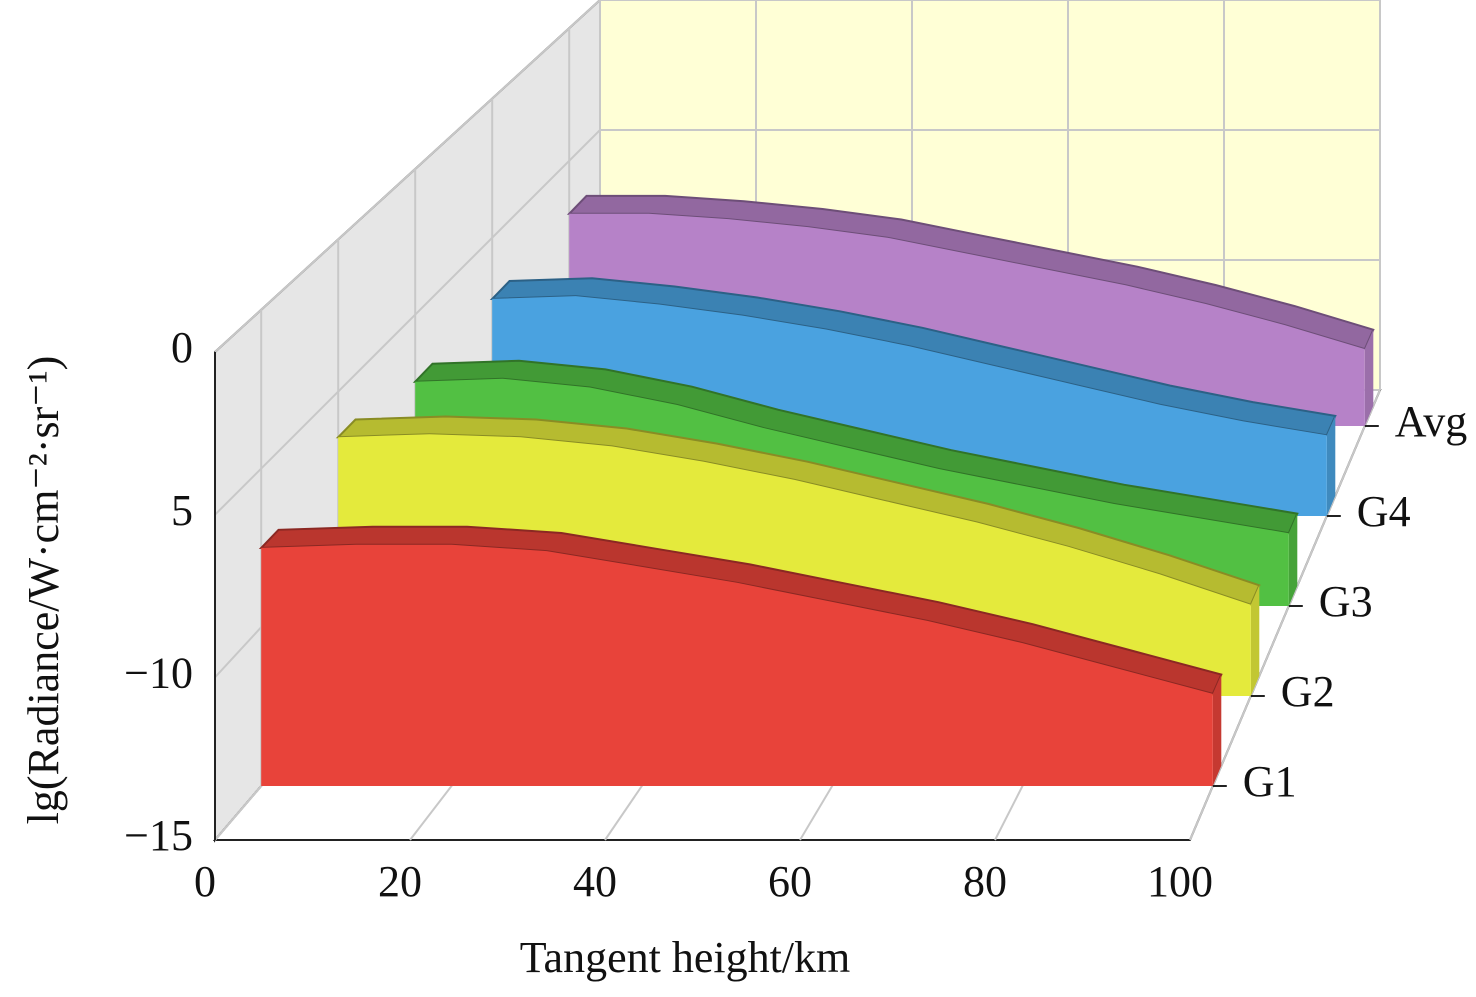 The width and height of the screenshot is (1476, 997). Describe the element at coordinates (158, 835) in the screenshot. I see `y-tick-label: −15` at that location.